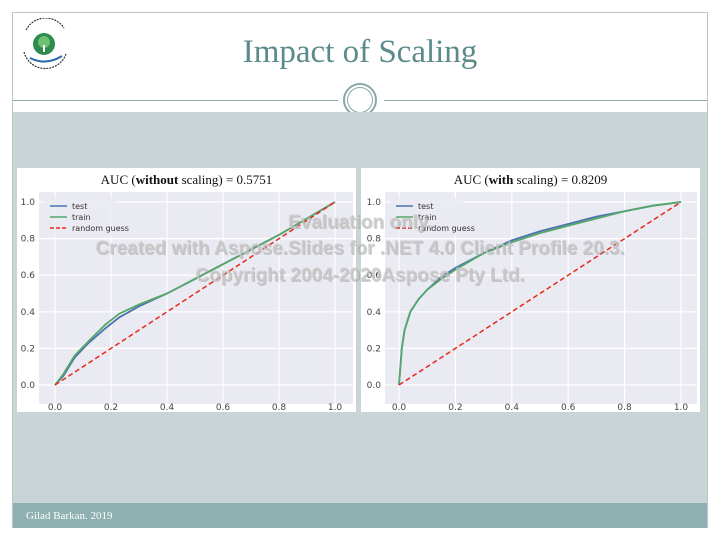 Image resolution: width=720 pixels, height=540 pixels. What do you see at coordinates (360, 100) in the screenshot?
I see `divider-ornament-core` at bounding box center [360, 100].